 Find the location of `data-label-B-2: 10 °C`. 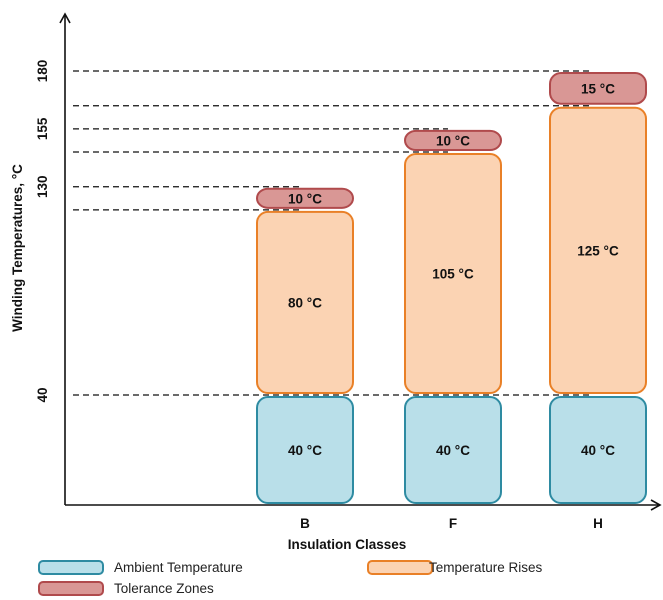

data-label-B-2: 10 °C is located at coordinates (305, 198).